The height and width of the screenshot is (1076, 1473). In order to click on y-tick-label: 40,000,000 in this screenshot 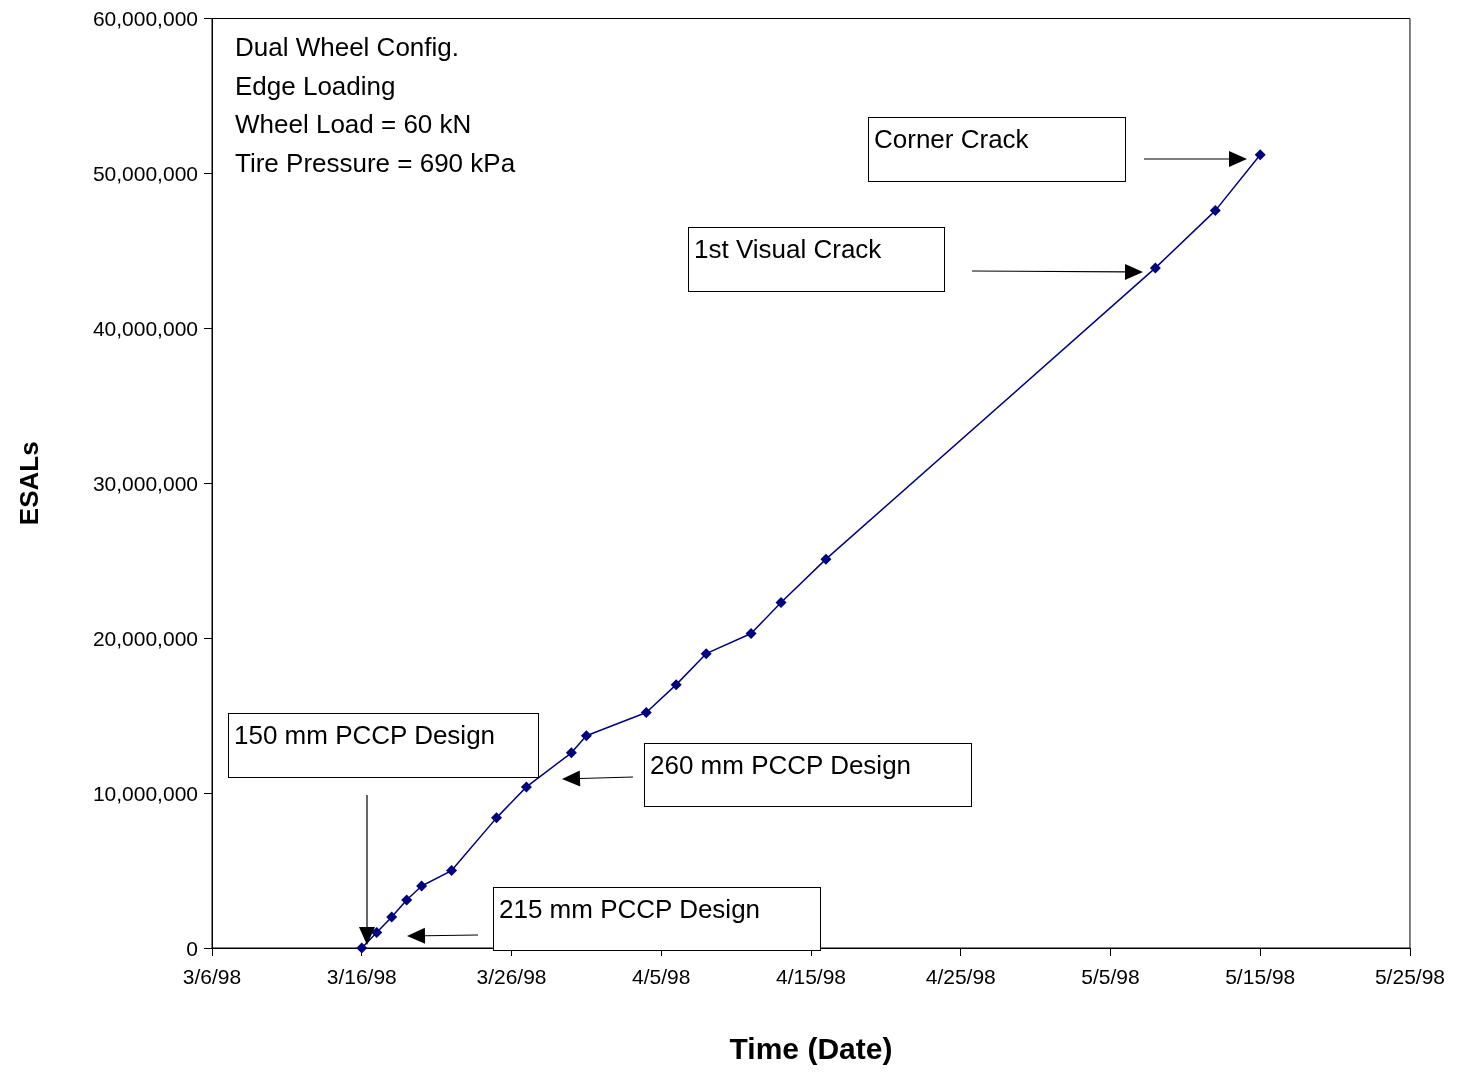, I will do `click(145, 328)`.